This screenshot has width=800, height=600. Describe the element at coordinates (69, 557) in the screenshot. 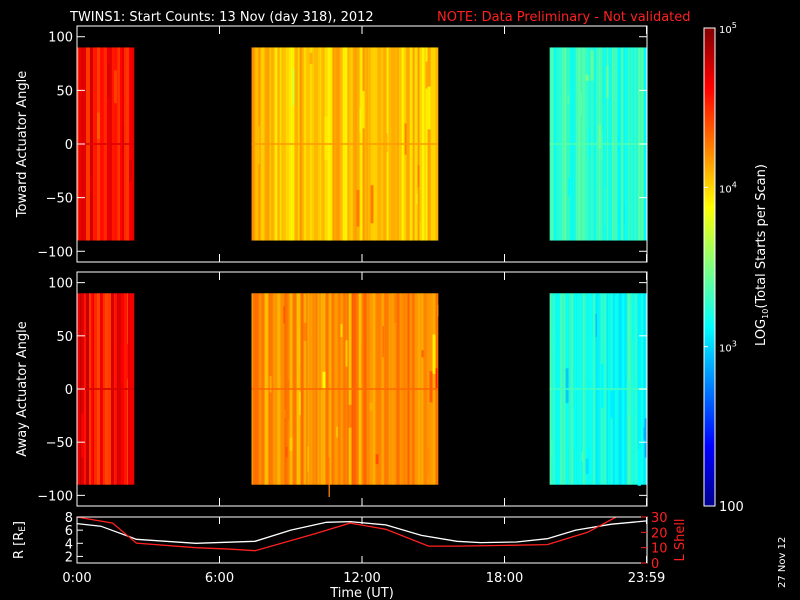

I see `r-tick-label: 2` at that location.